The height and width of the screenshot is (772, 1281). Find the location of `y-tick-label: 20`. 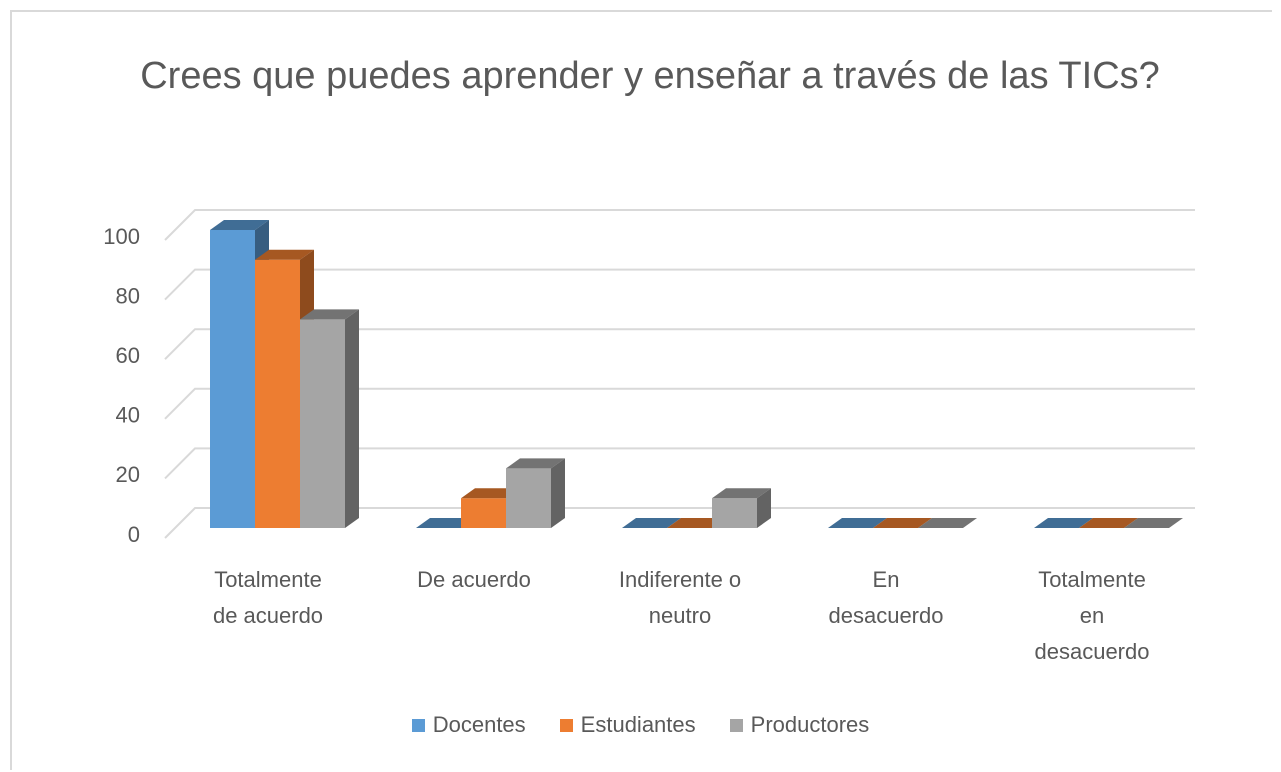

y-tick-label: 20 is located at coordinates (128, 474).